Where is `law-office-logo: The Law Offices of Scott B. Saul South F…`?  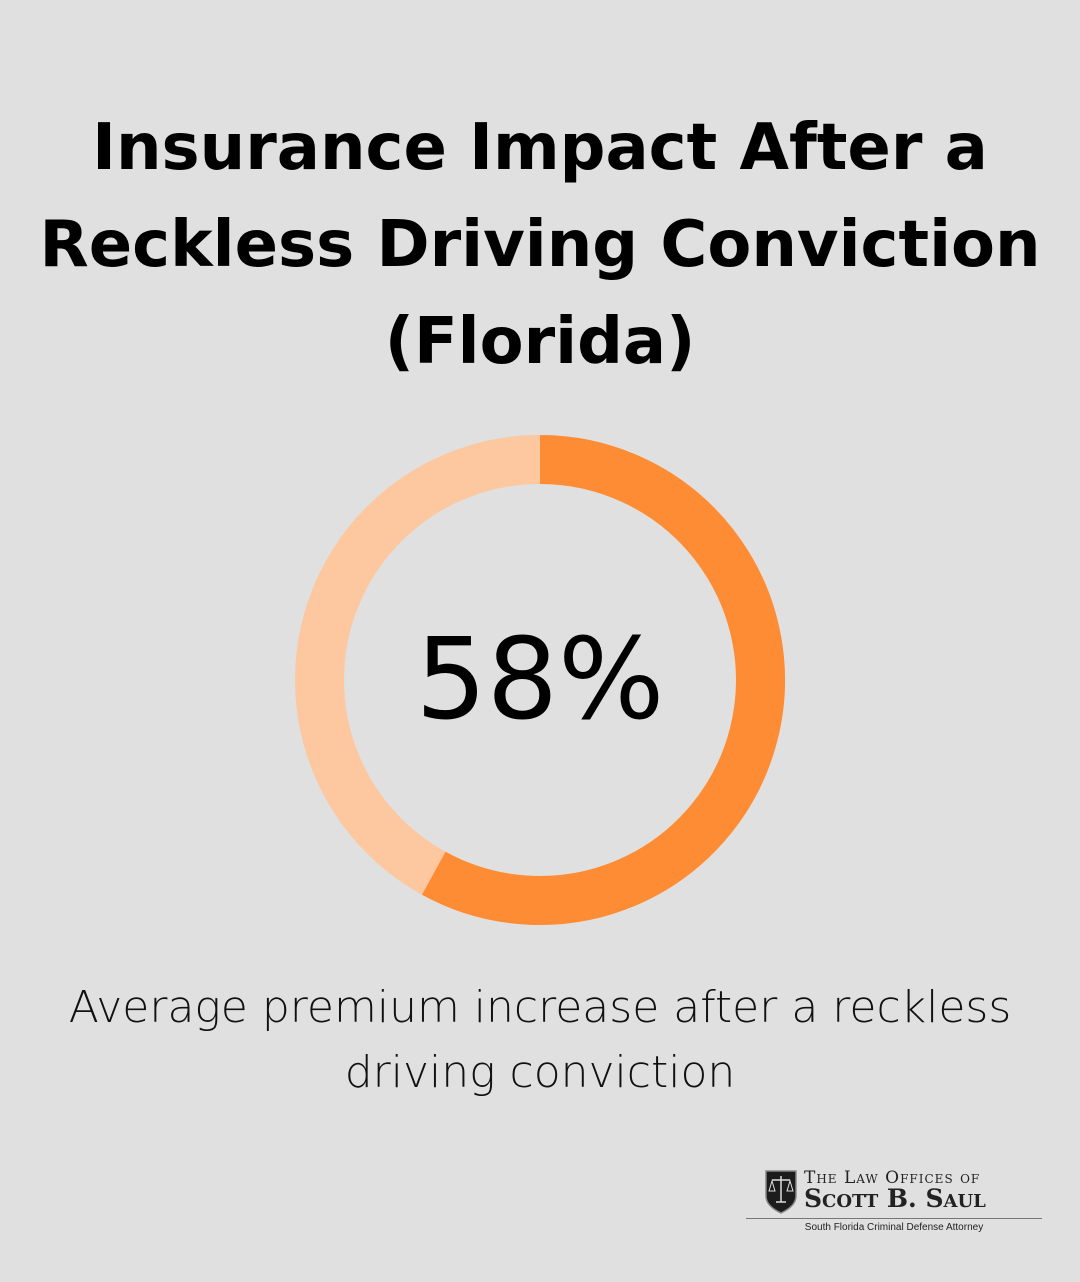 law-office-logo: The Law Offices of Scott B. Saul South F… is located at coordinates (894, 1201).